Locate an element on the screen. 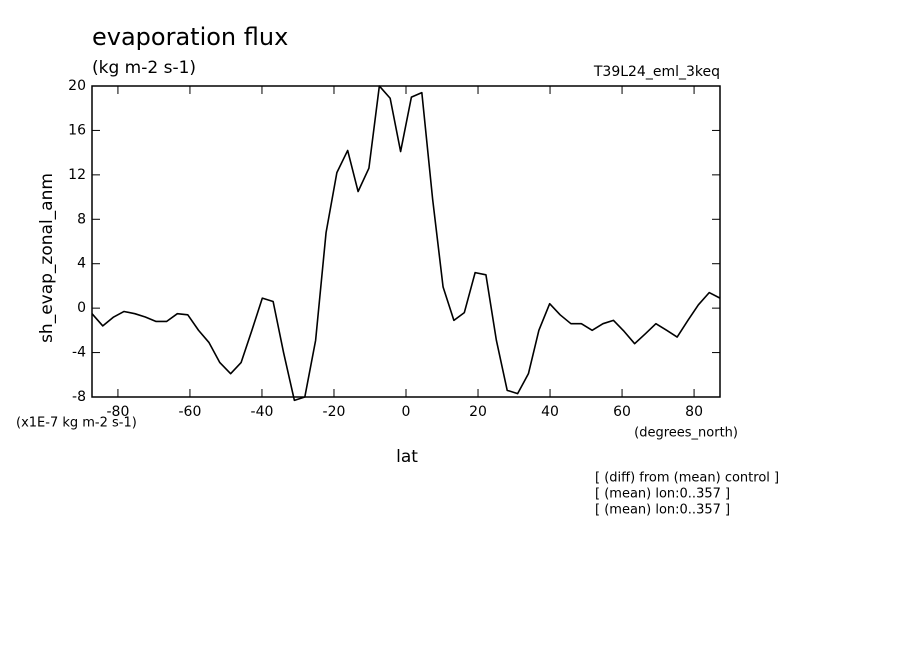  x-tick-label: -20 is located at coordinates (334, 412).